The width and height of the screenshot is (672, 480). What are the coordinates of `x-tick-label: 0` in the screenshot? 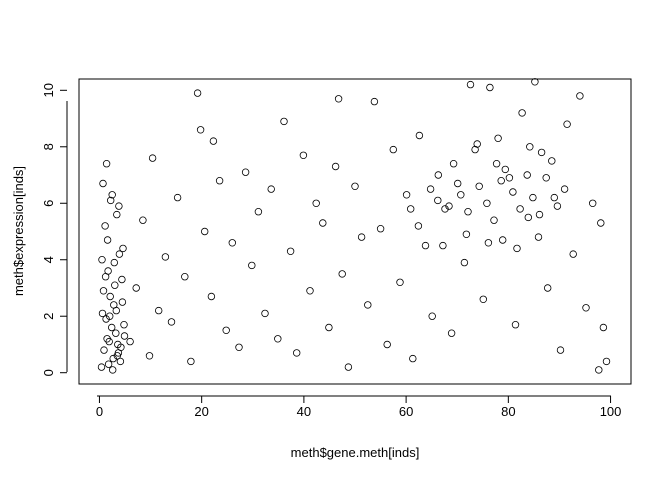 It's located at (99, 411).